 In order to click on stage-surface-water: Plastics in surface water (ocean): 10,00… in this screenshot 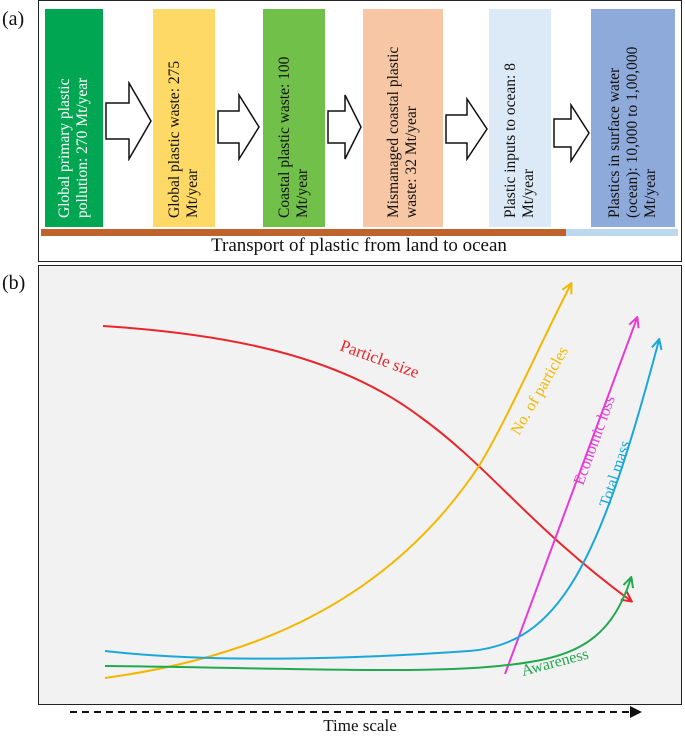, I will do `click(633, 118)`.